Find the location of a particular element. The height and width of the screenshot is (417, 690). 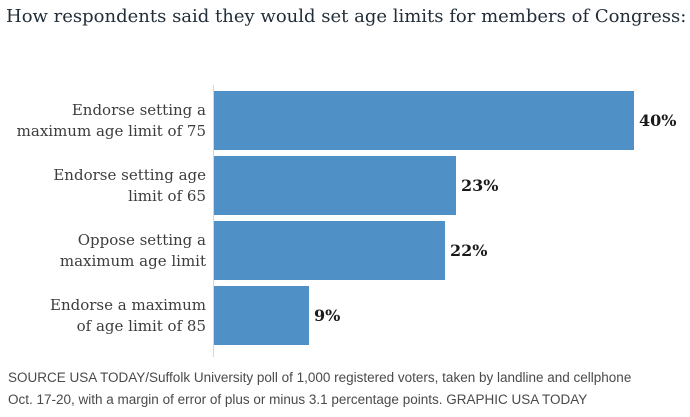

value-label: 9% is located at coordinates (327, 315).